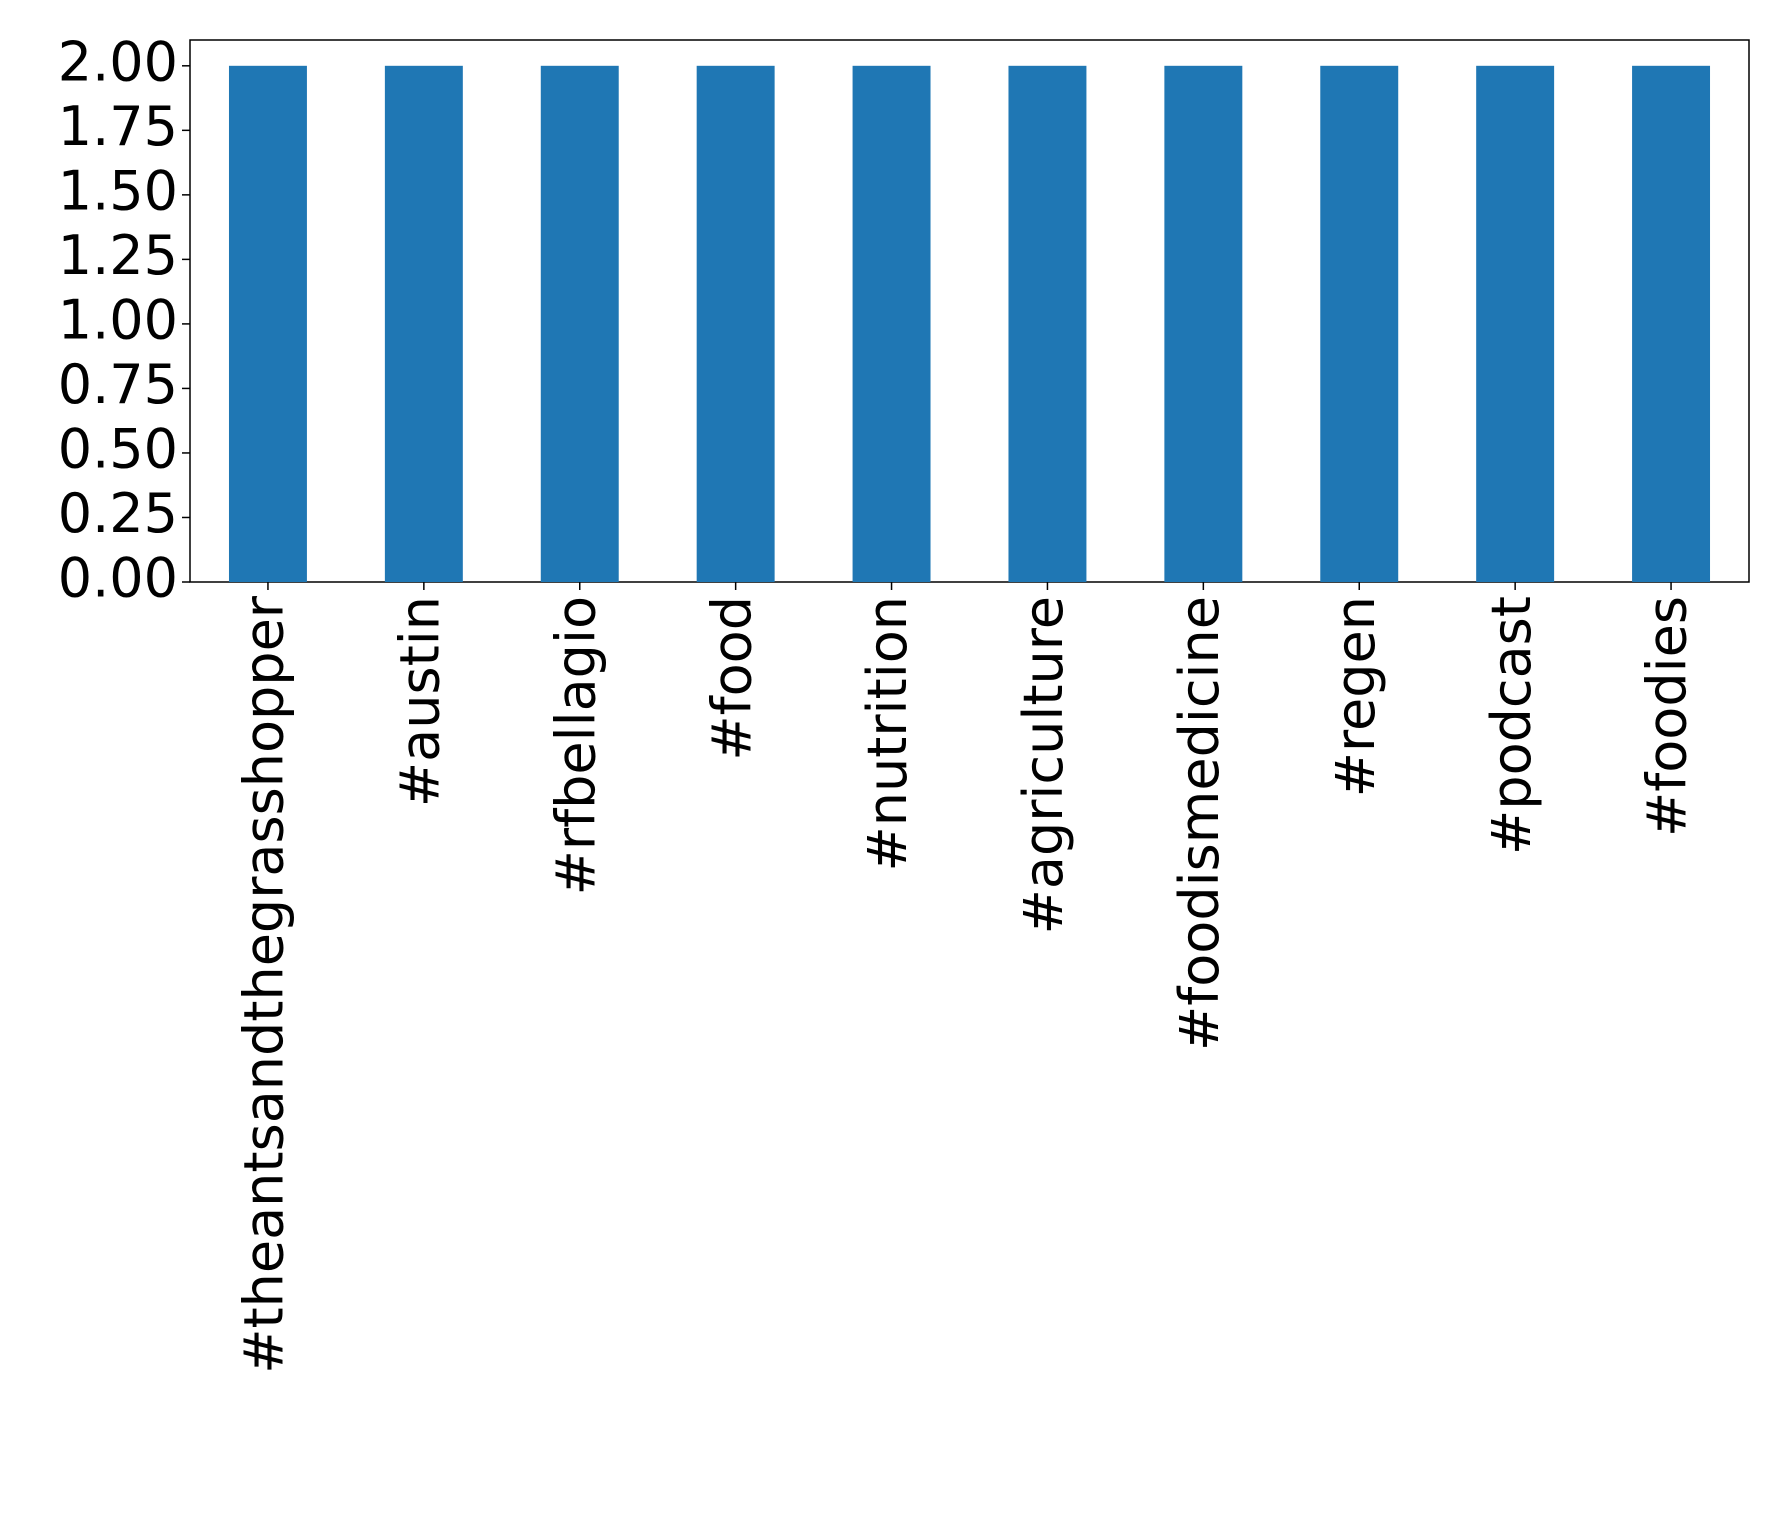  Describe the element at coordinates (118, 384) in the screenshot. I see `y-tick-label: 0.75` at that location.